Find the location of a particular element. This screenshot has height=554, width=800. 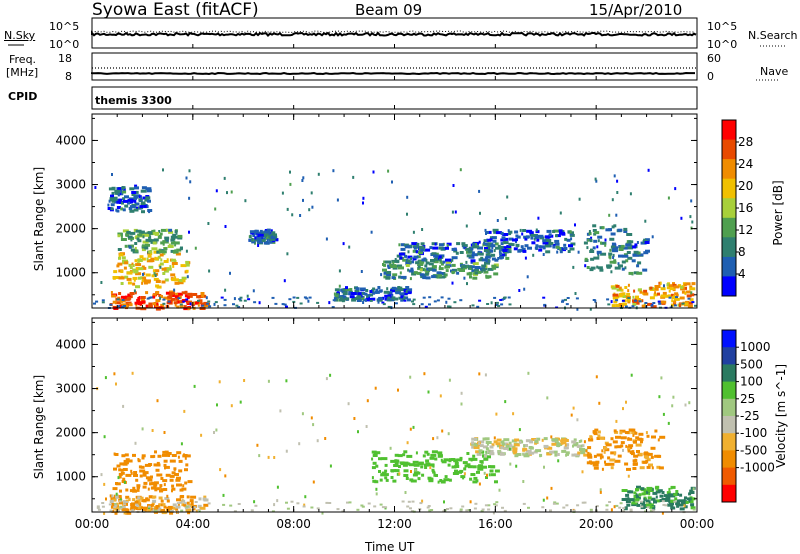

power-colorbar-tick-label: 12 is located at coordinates (745, 230).